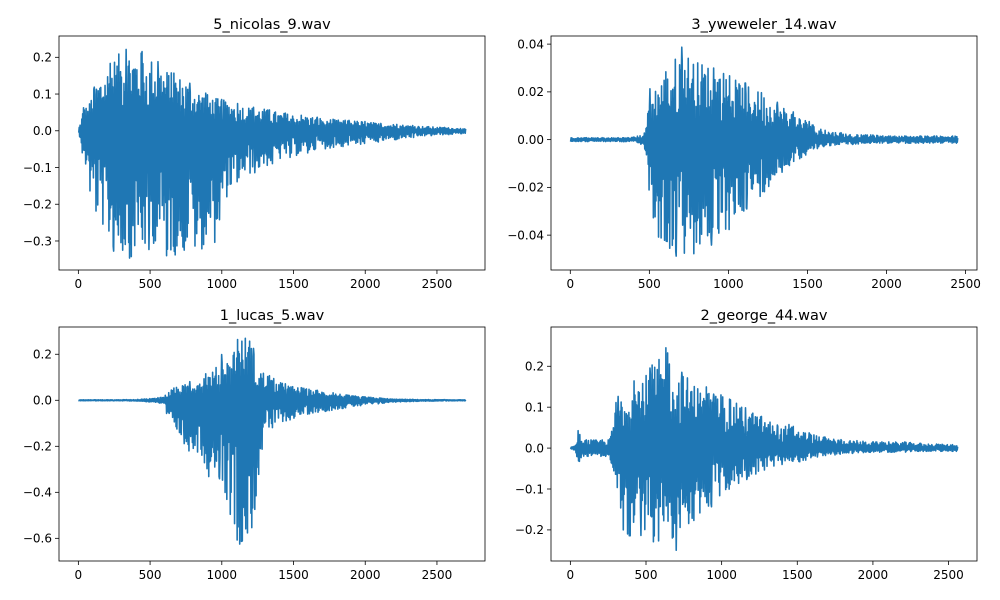 The image size is (1000, 600). What do you see at coordinates (525, 235) in the screenshot?
I see `y-tick-label: −0.04` at bounding box center [525, 235].